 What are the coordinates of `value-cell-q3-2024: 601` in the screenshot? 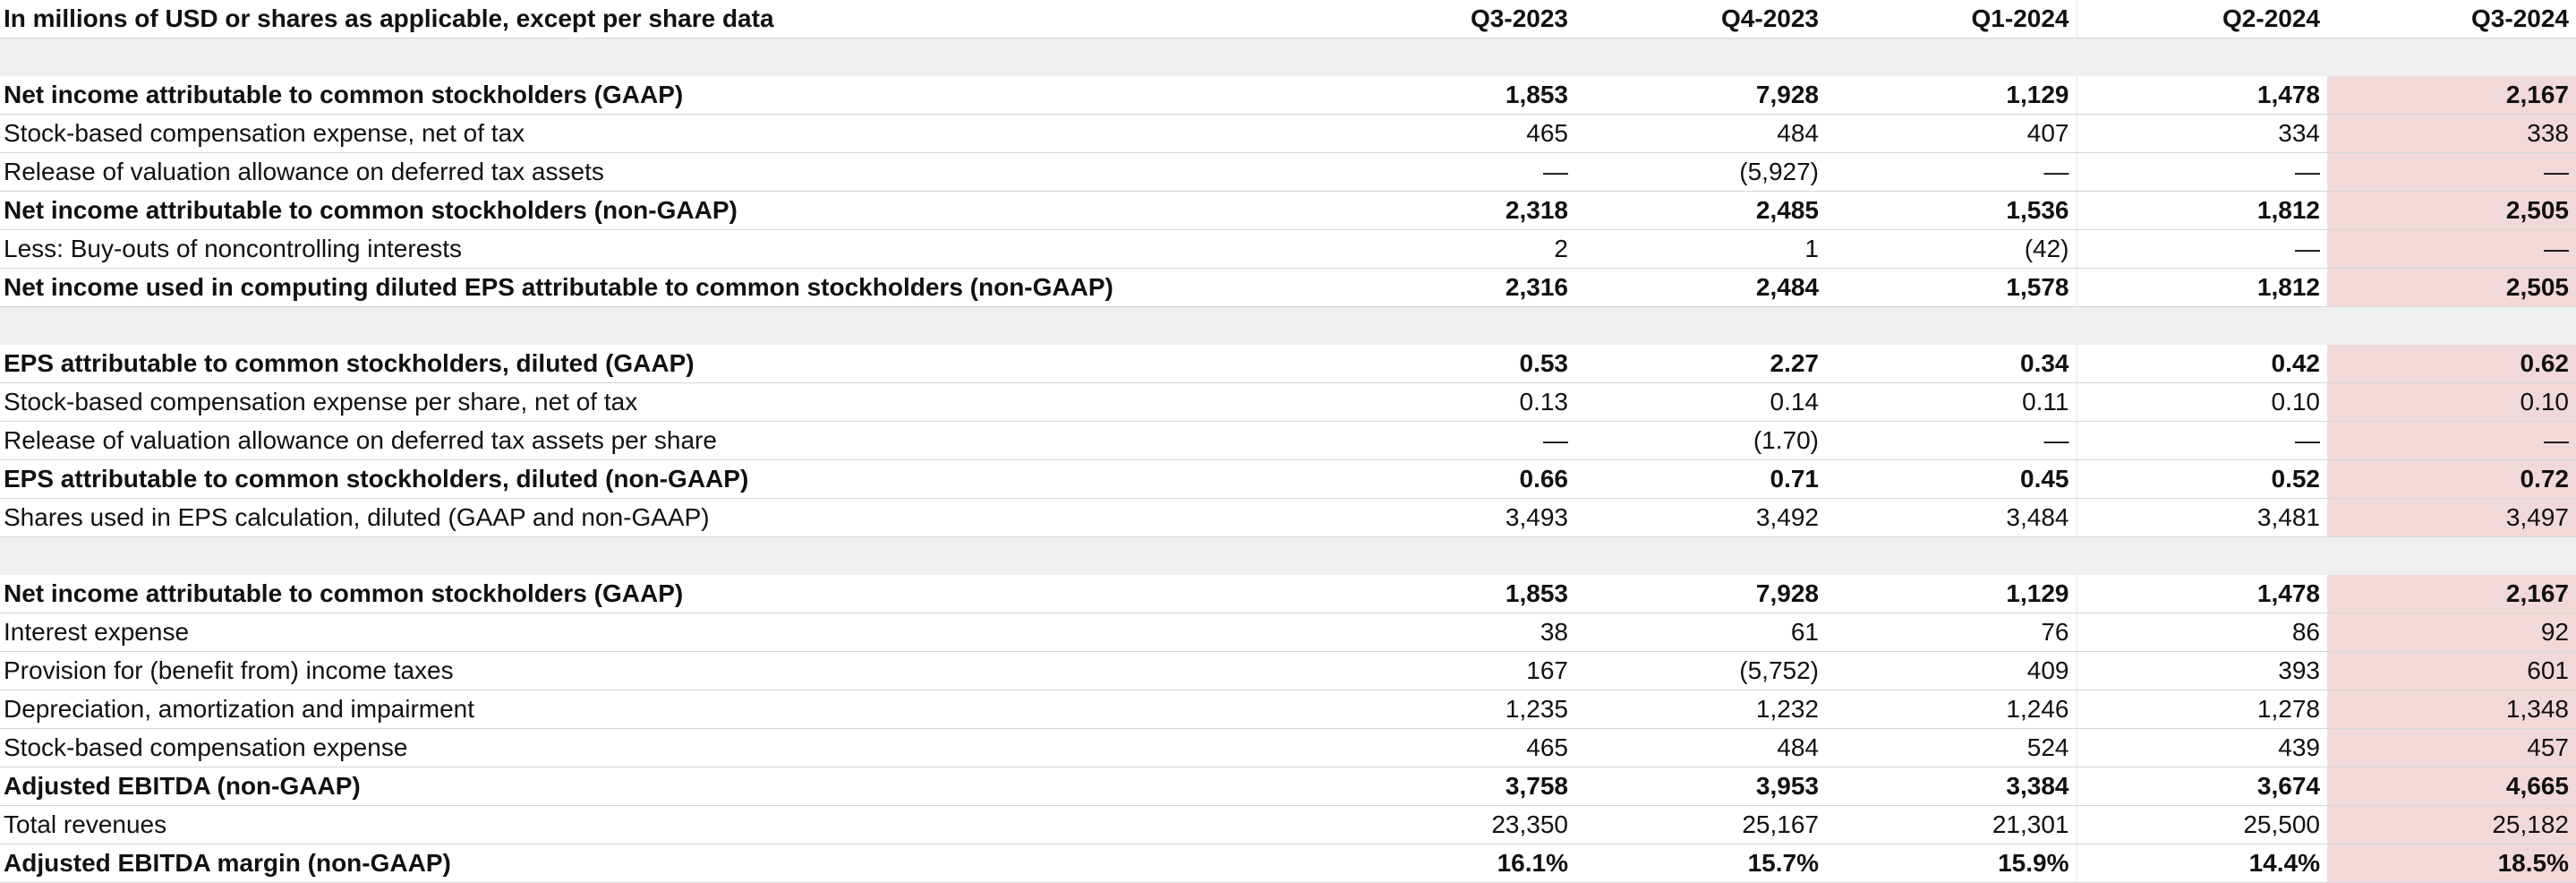 It's located at (2451, 670).